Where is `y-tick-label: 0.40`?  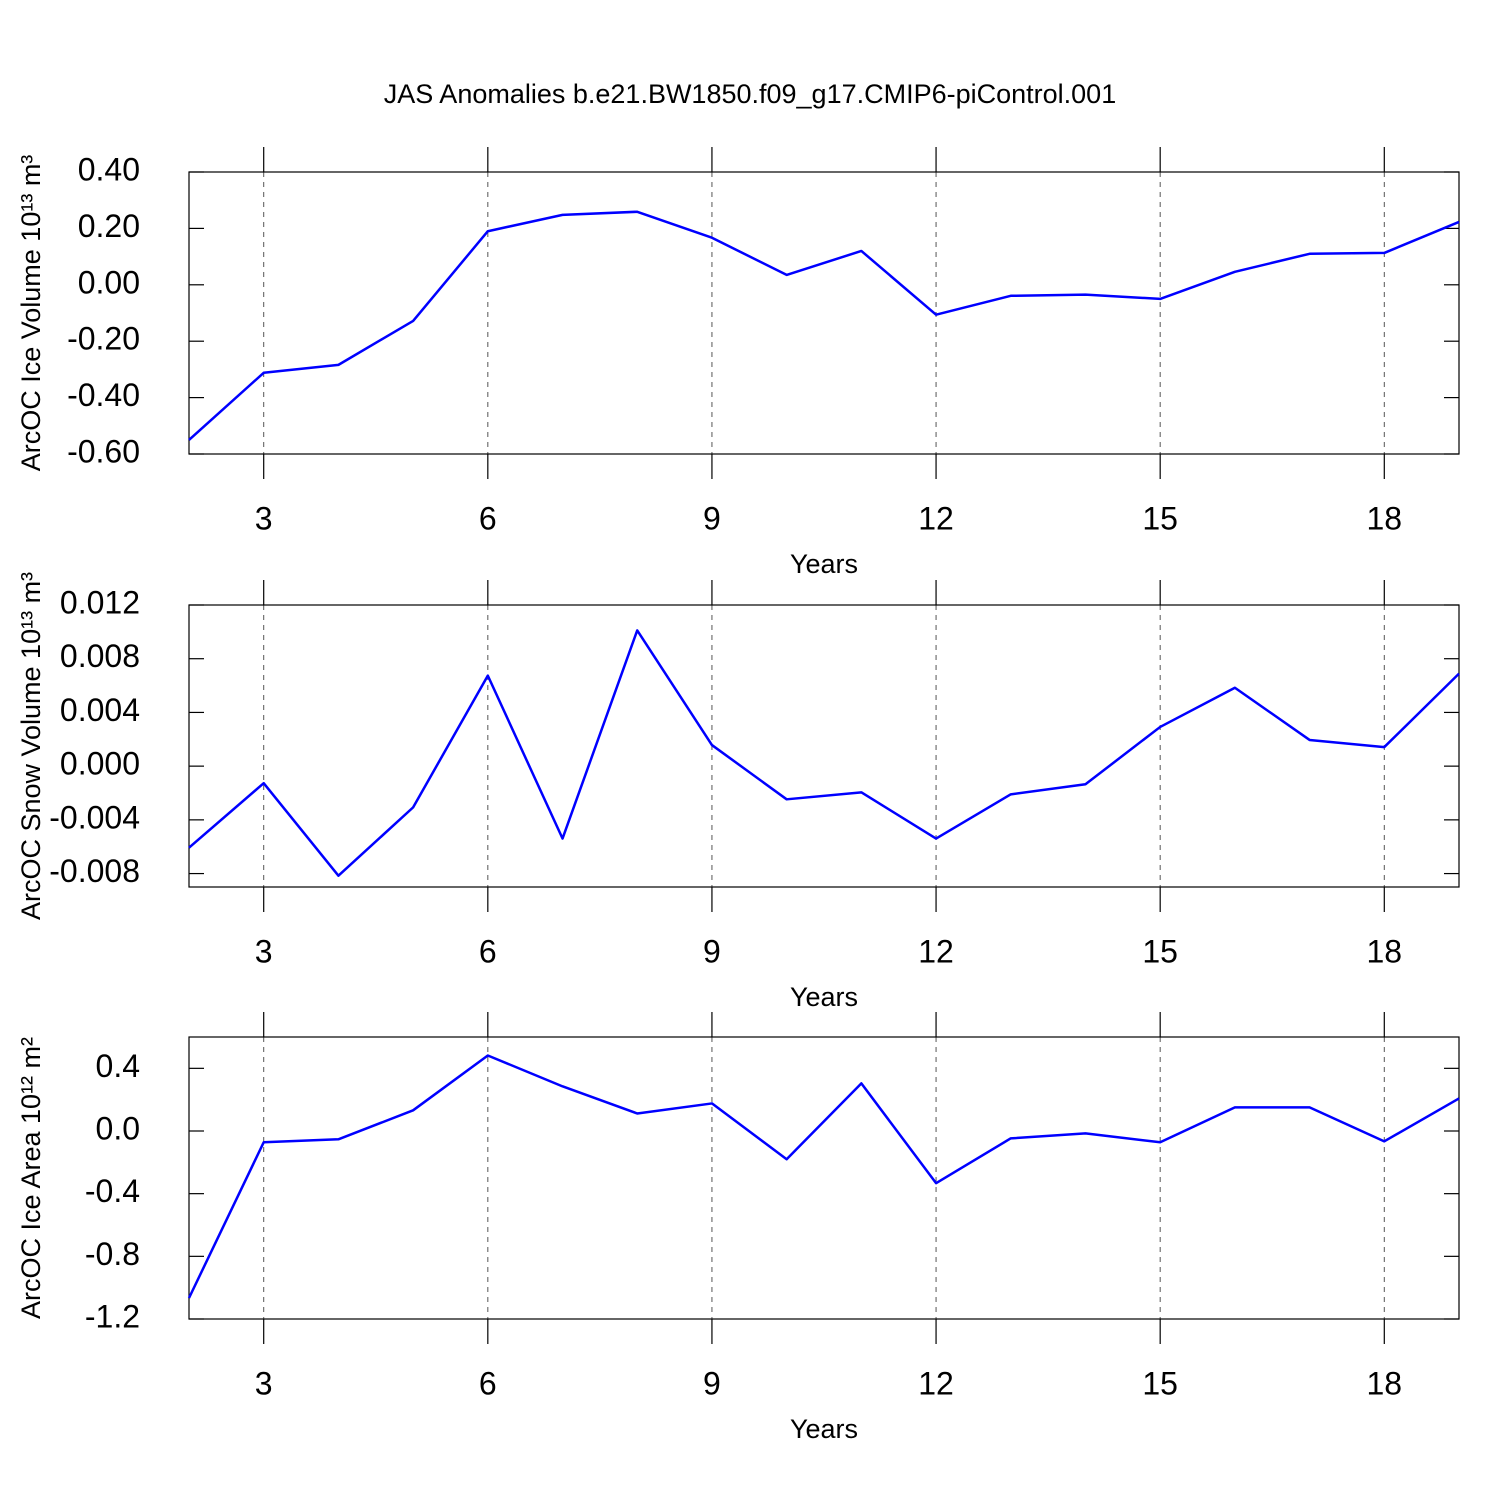
y-tick-label: 0.40 is located at coordinates (109, 169).